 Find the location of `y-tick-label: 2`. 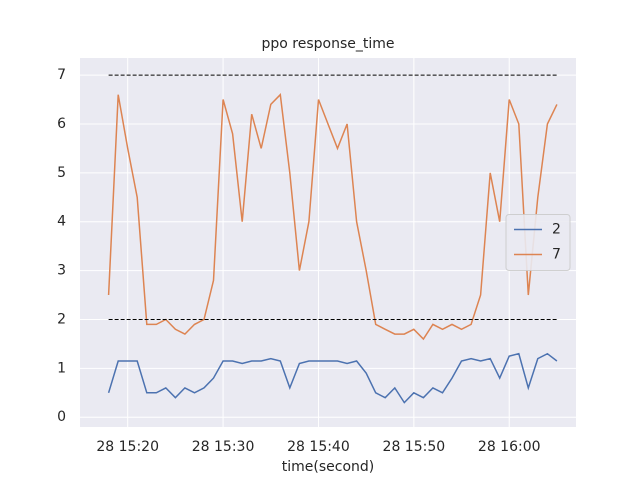

y-tick-label: 2 is located at coordinates (61, 319).